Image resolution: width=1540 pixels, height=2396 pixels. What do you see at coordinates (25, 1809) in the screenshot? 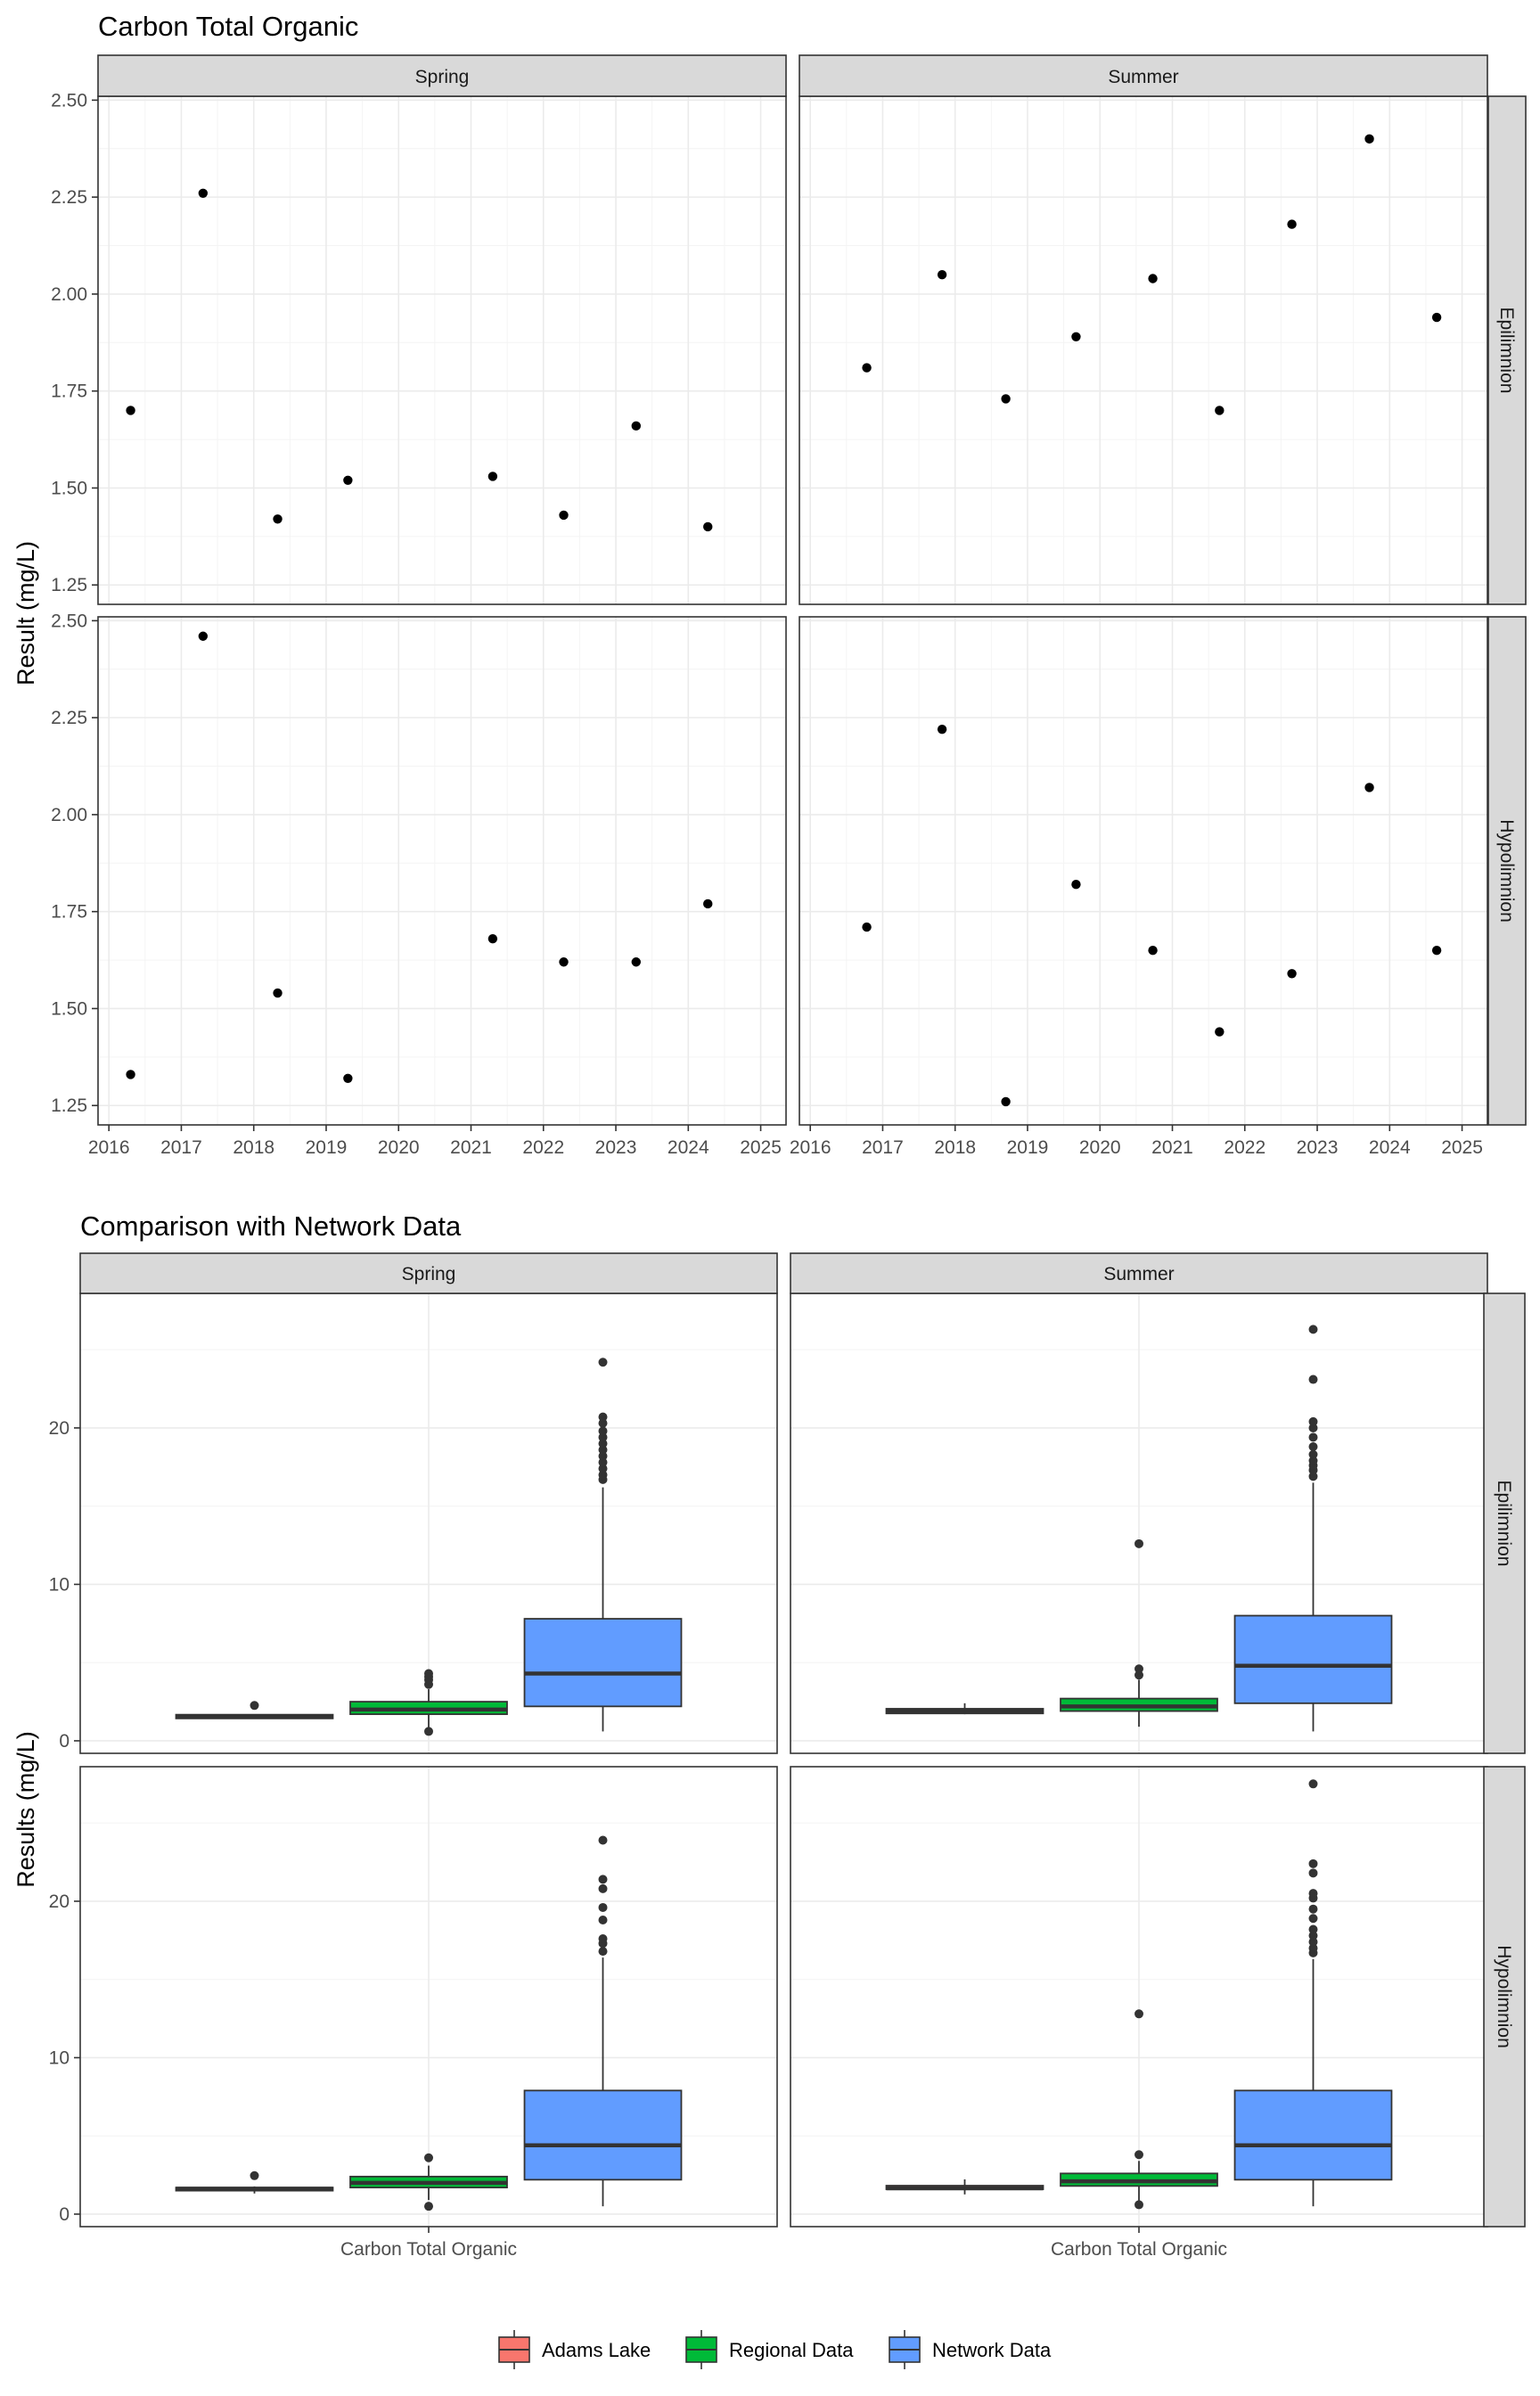
I see `y-axis-label-boxplot: Results (mg/L)` at bounding box center [25, 1809].